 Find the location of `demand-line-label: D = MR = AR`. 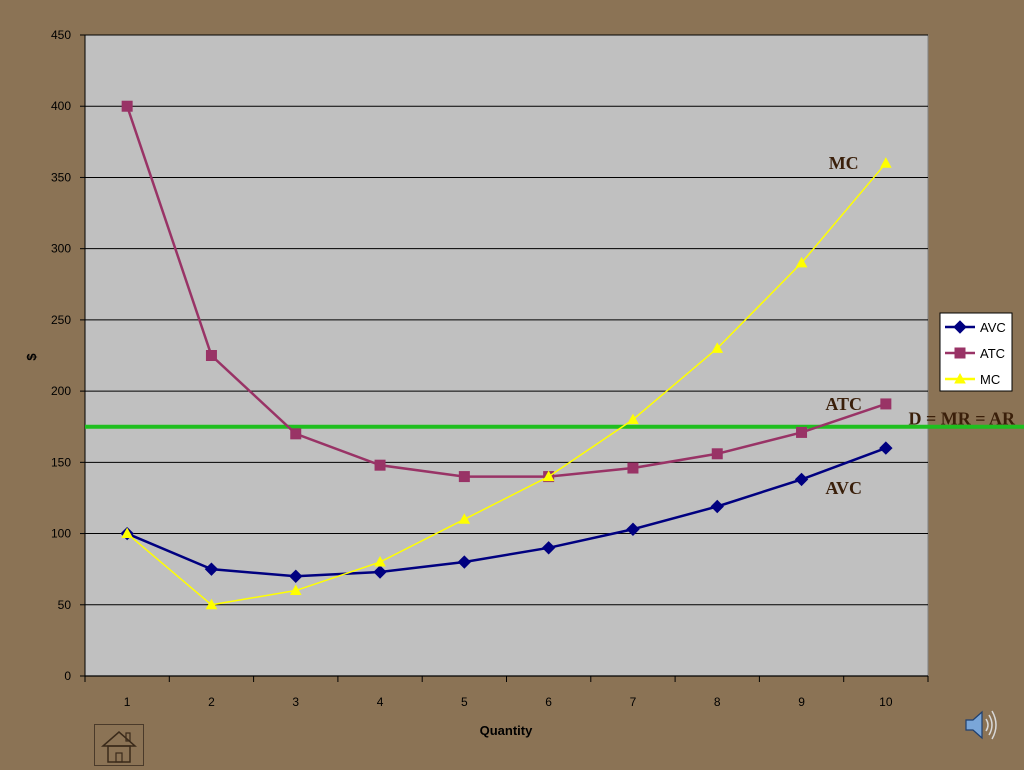

demand-line-label: D = MR = AR is located at coordinates (962, 419).